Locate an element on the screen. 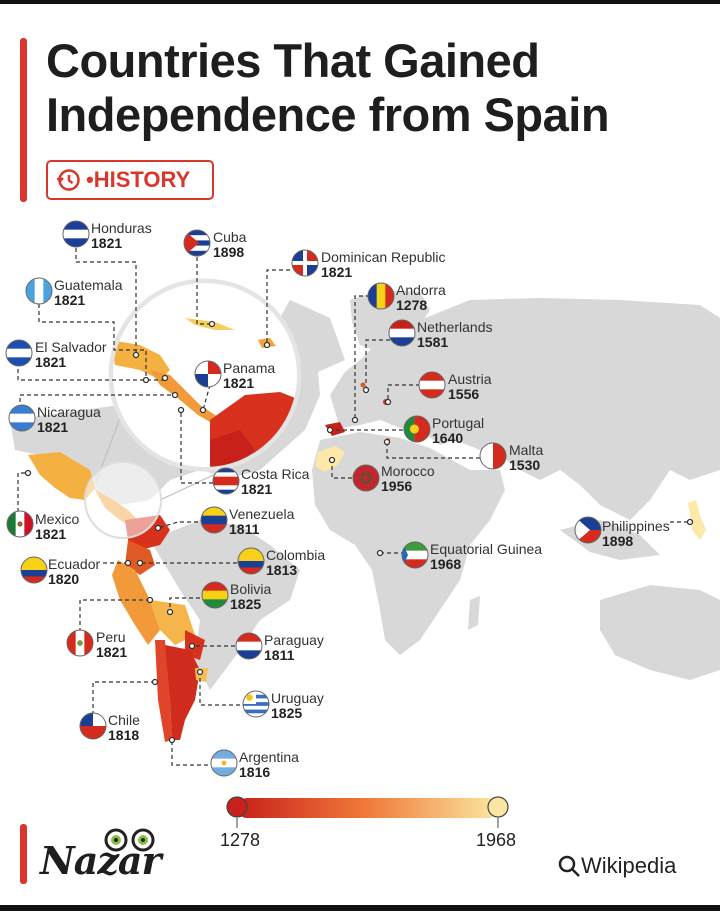  flag-netherlands is located at coordinates (402, 333).